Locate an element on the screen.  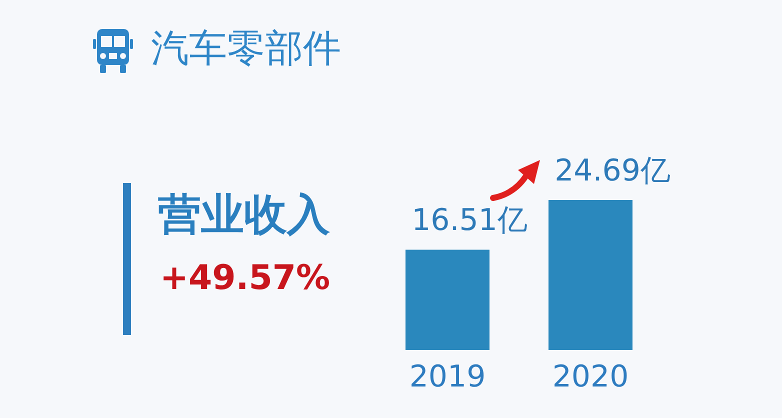
data-label: 16.51亿 is located at coordinates (470, 220).